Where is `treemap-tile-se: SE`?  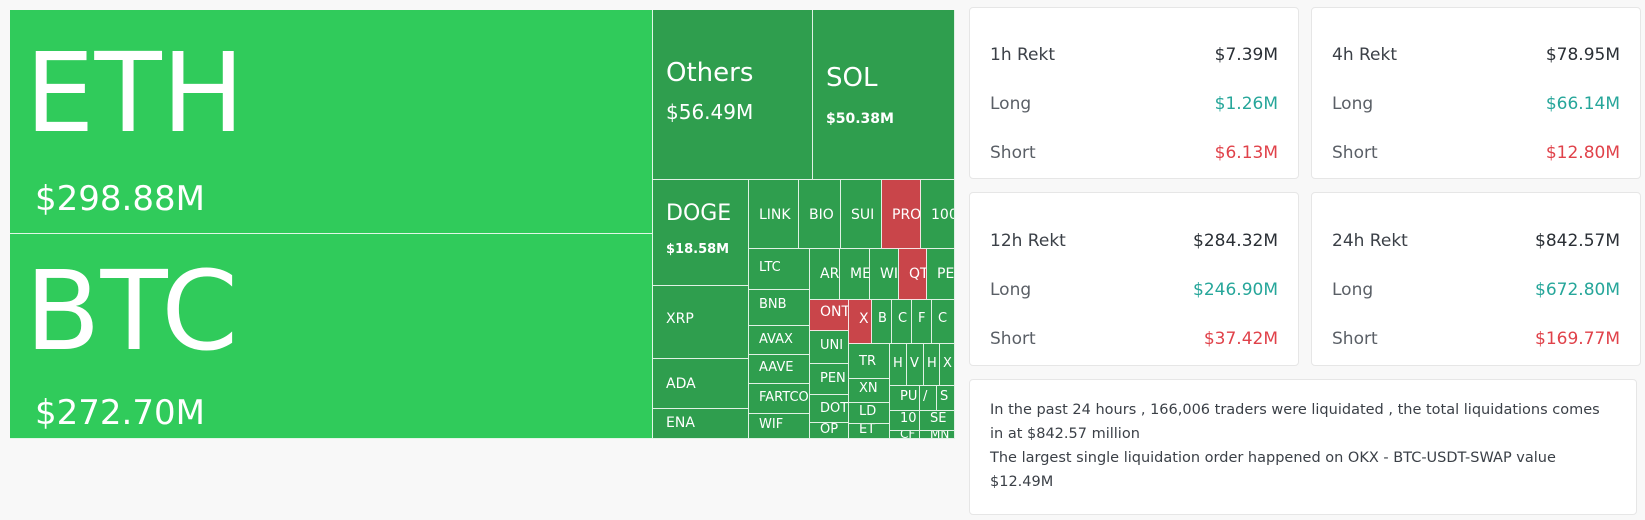
treemap-tile-se: SE is located at coordinates (937, 421).